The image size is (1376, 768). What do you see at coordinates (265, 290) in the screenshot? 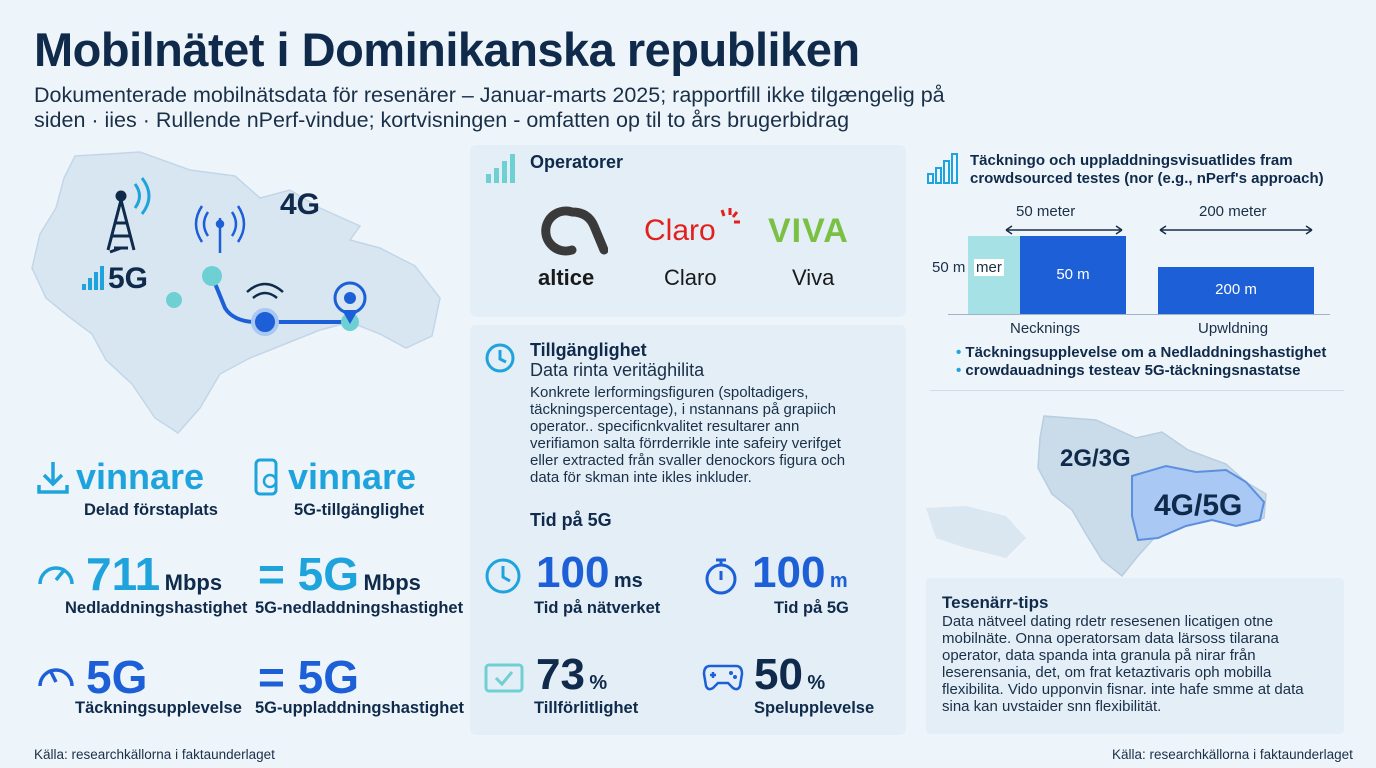
I see `wifi-icon` at bounding box center [265, 290].